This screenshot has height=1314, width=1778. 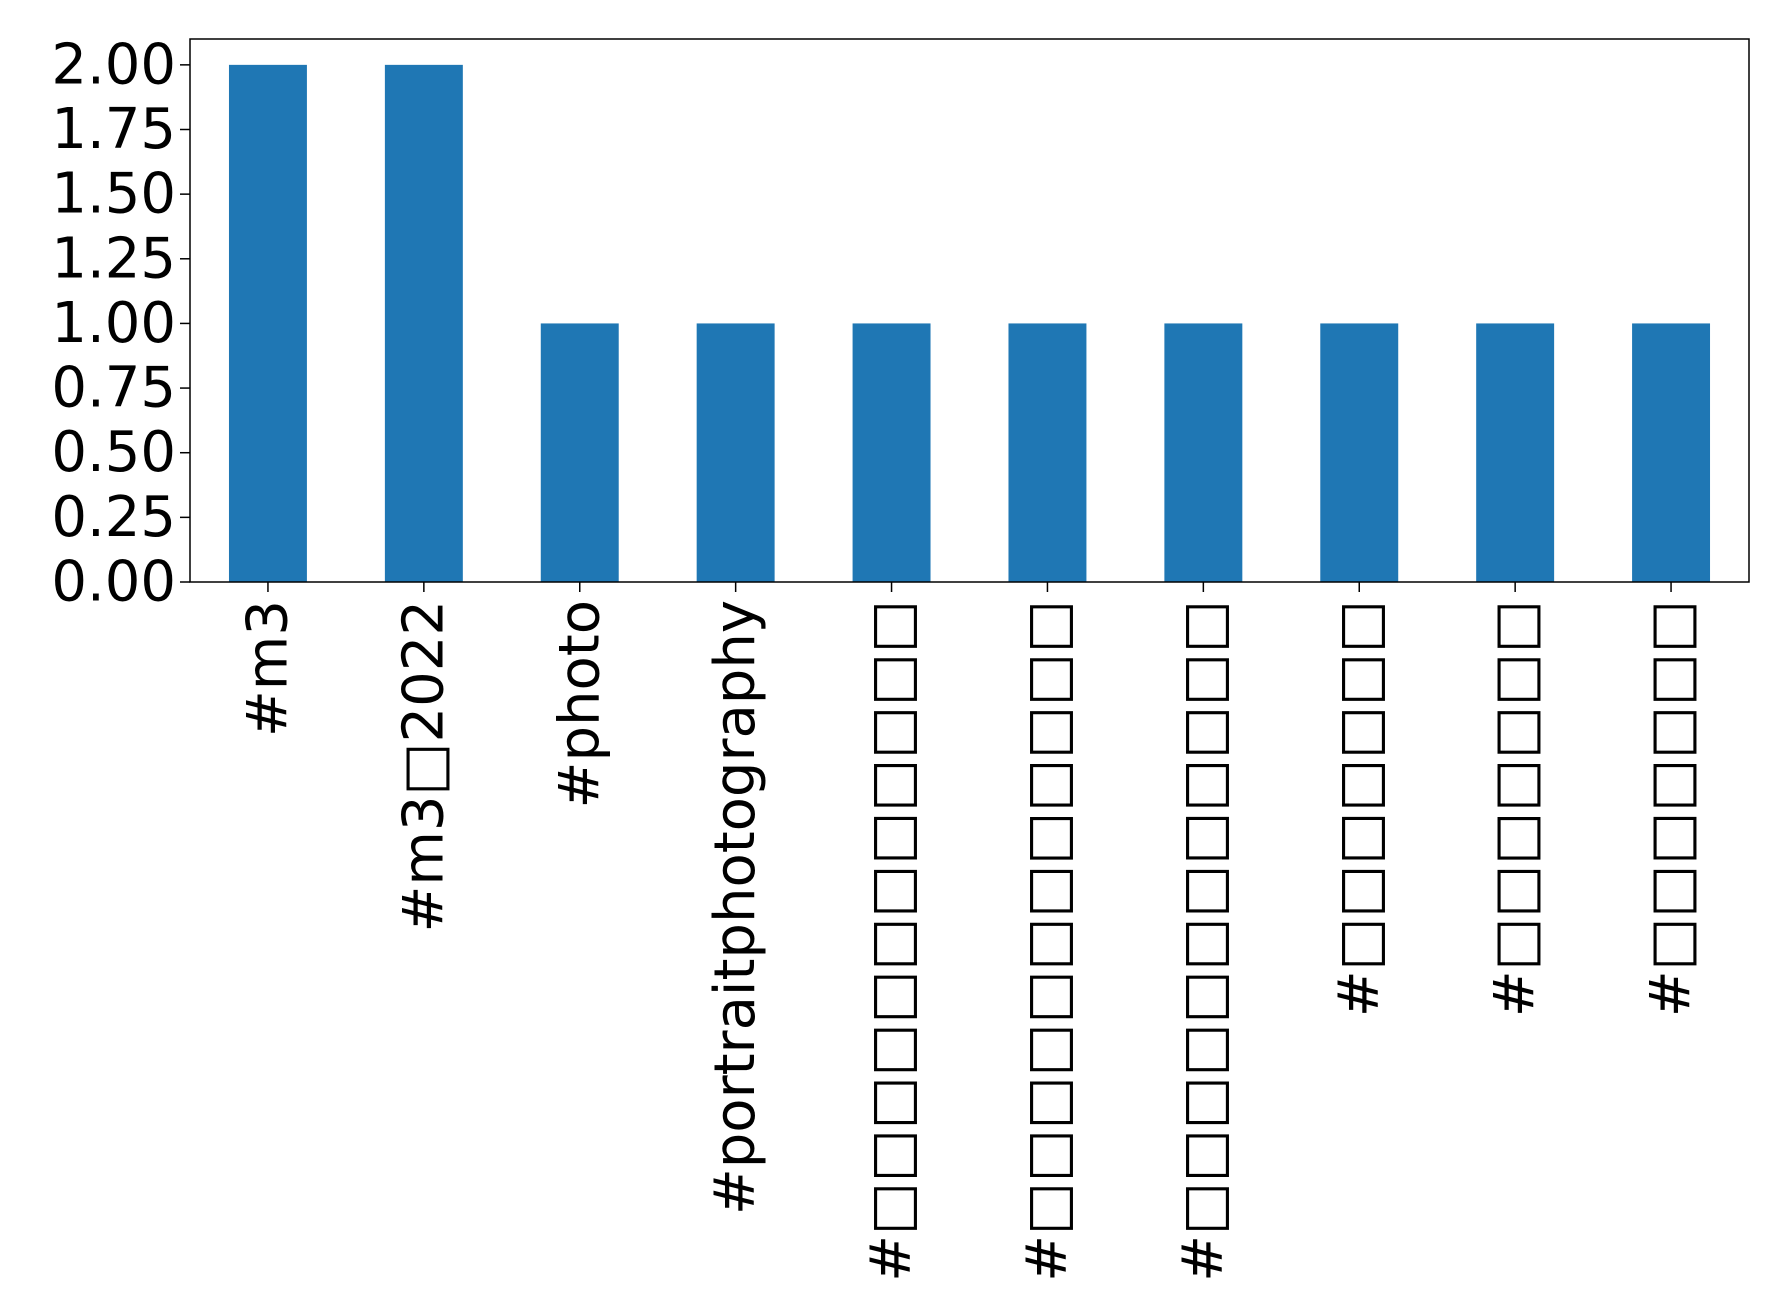 I want to click on x-tick-label: #photo, so click(x=579, y=704).